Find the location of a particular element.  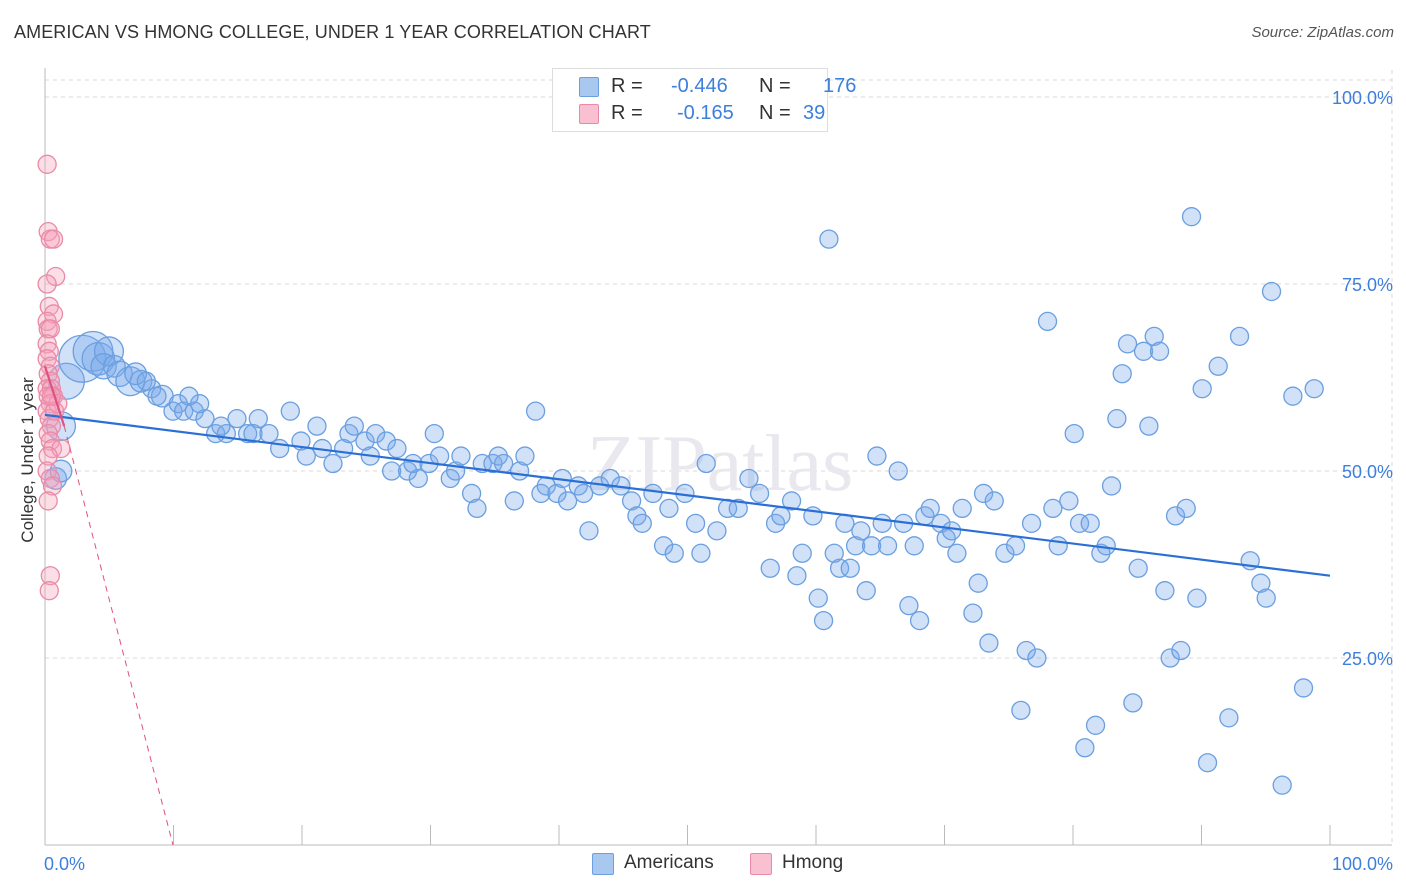

bottom-legend-swatch-americans is located at coordinates (603, 864).